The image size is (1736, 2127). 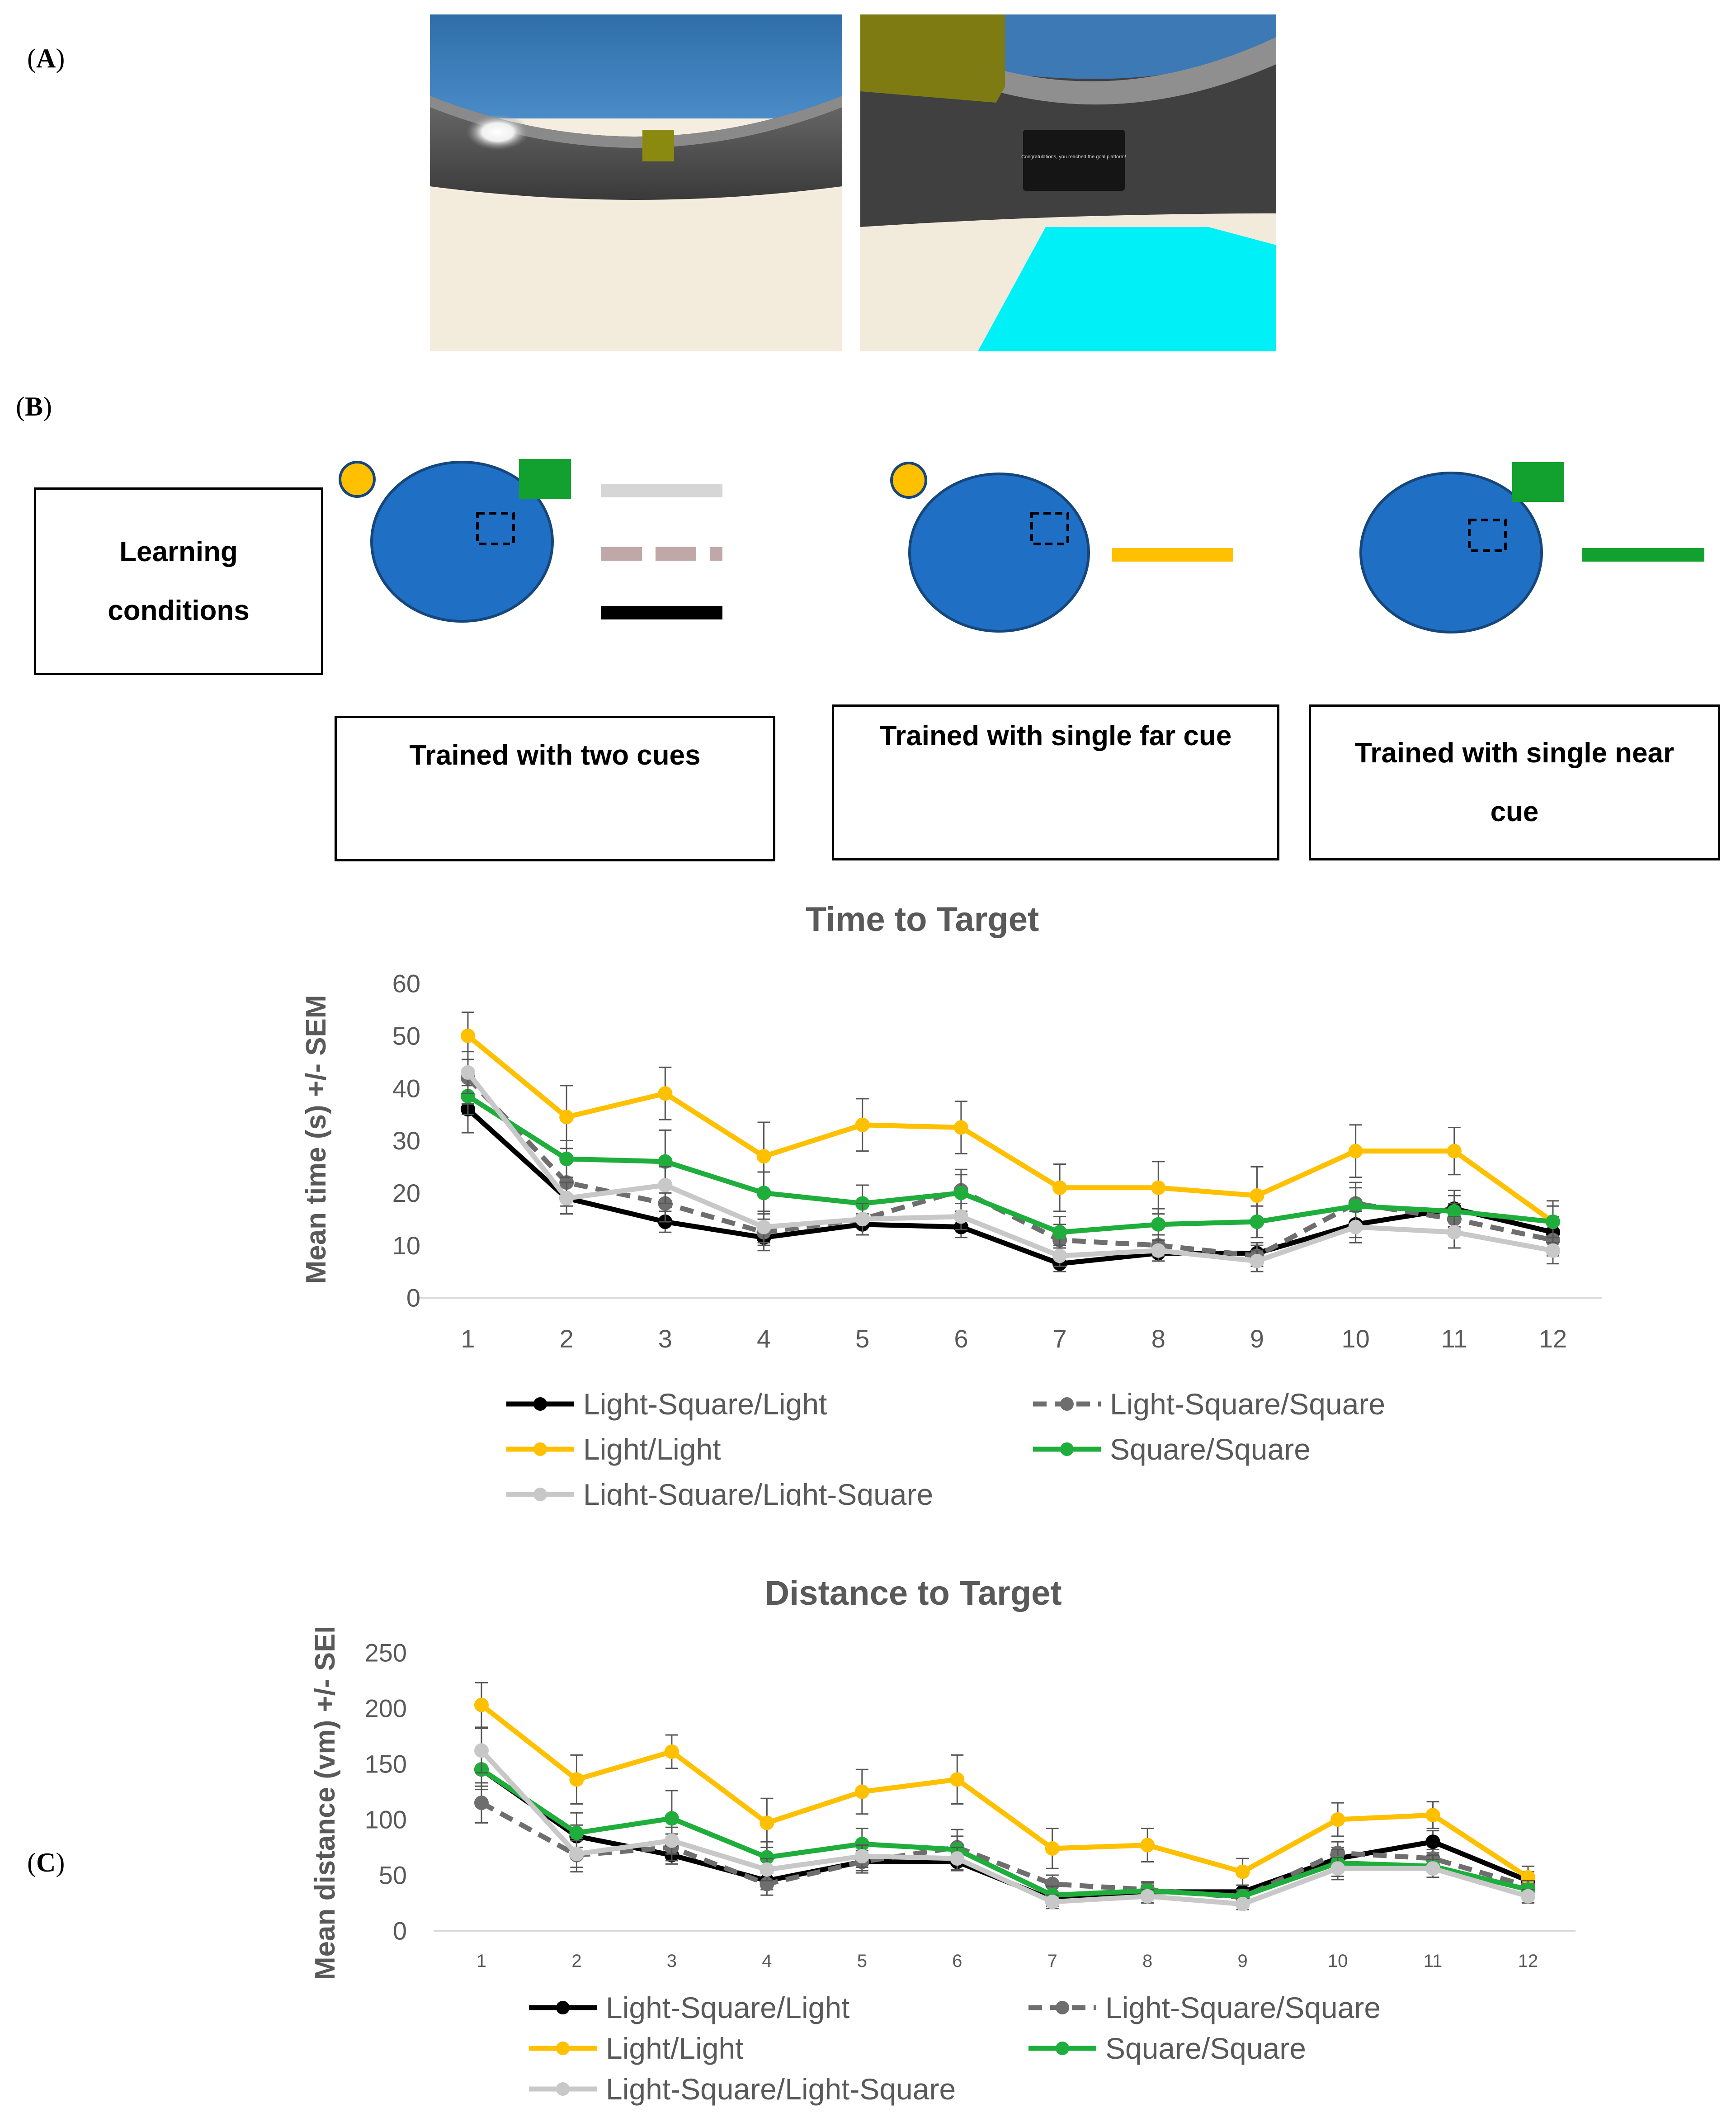 What do you see at coordinates (999, 553) in the screenshot?
I see `pool-far-cue` at bounding box center [999, 553].